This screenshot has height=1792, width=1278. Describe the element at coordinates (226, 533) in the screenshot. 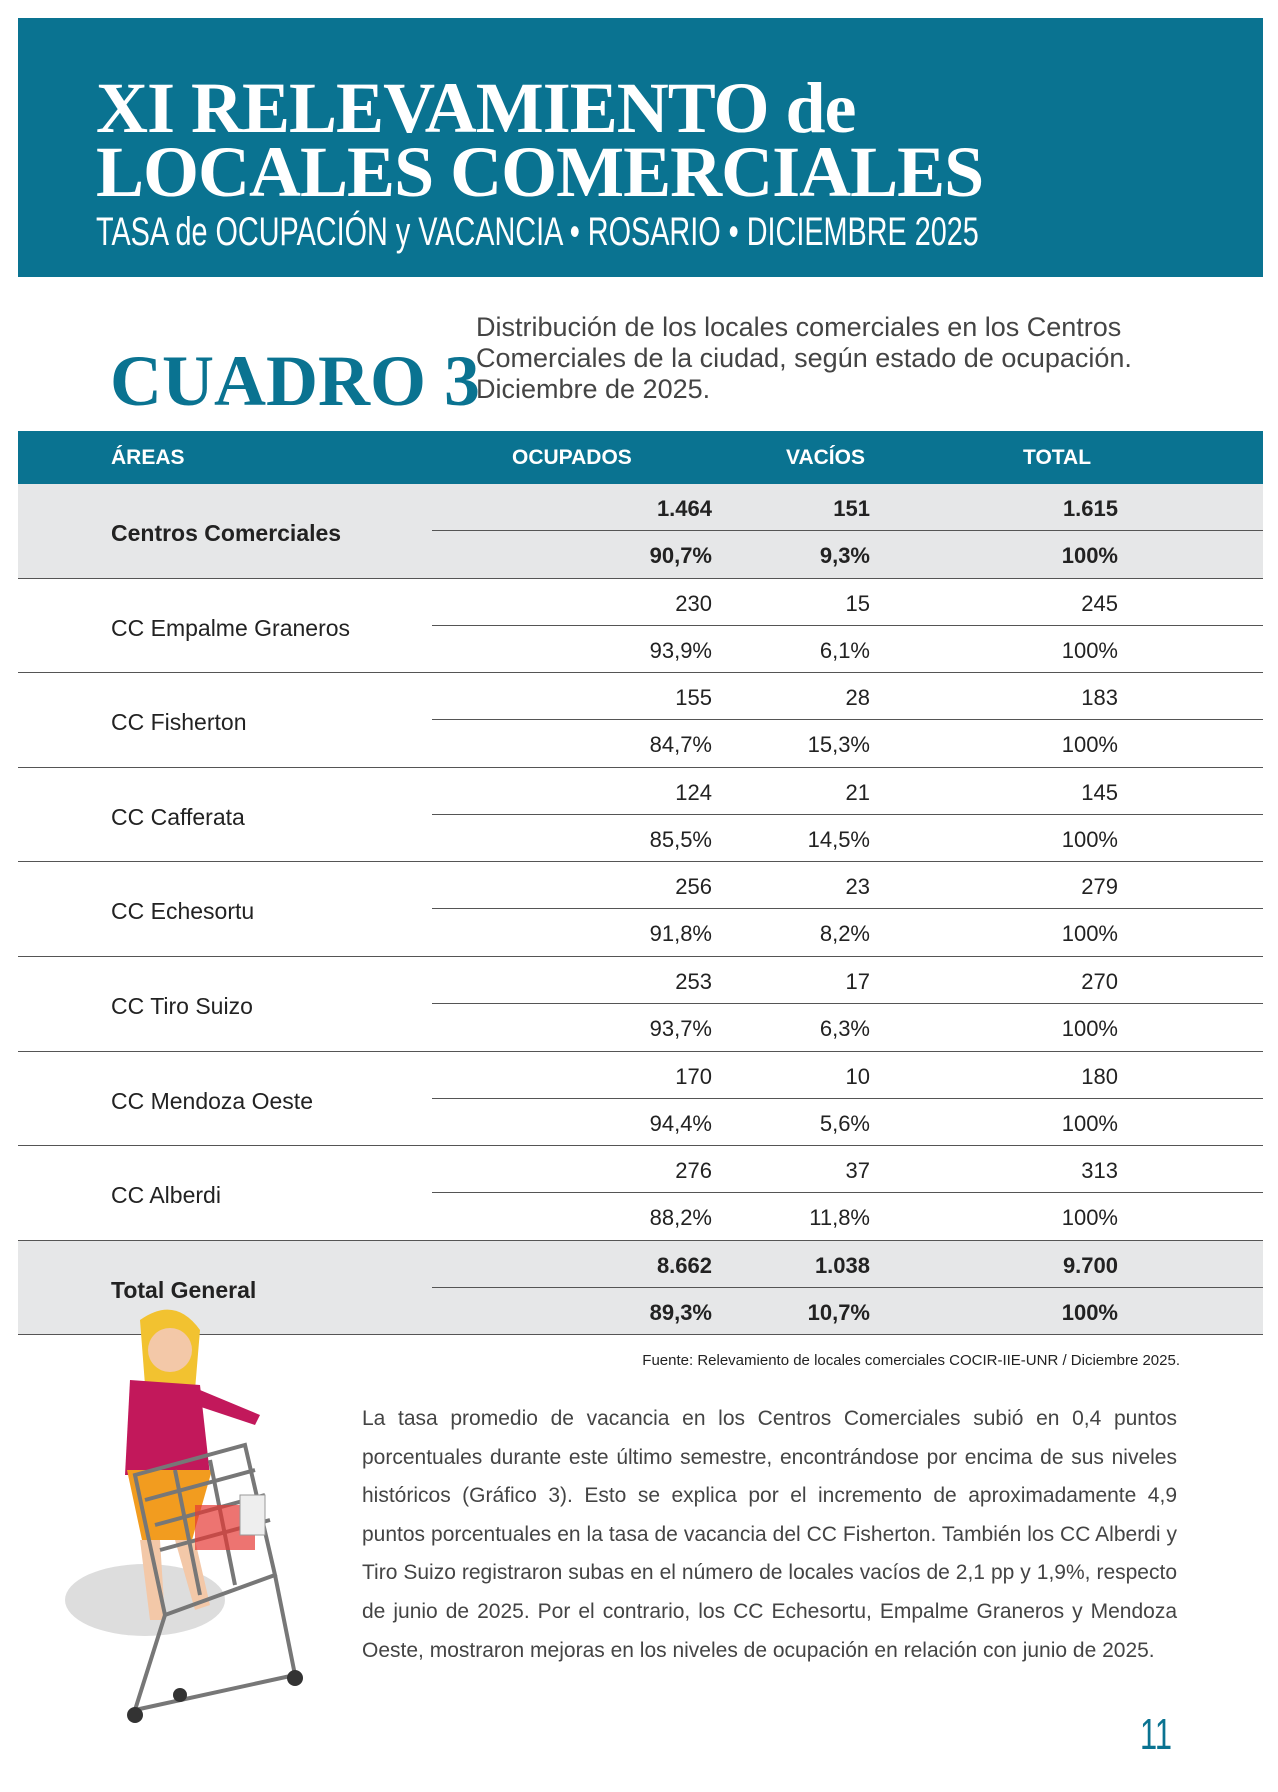

I see `row-label: Centros Comerciales` at that location.